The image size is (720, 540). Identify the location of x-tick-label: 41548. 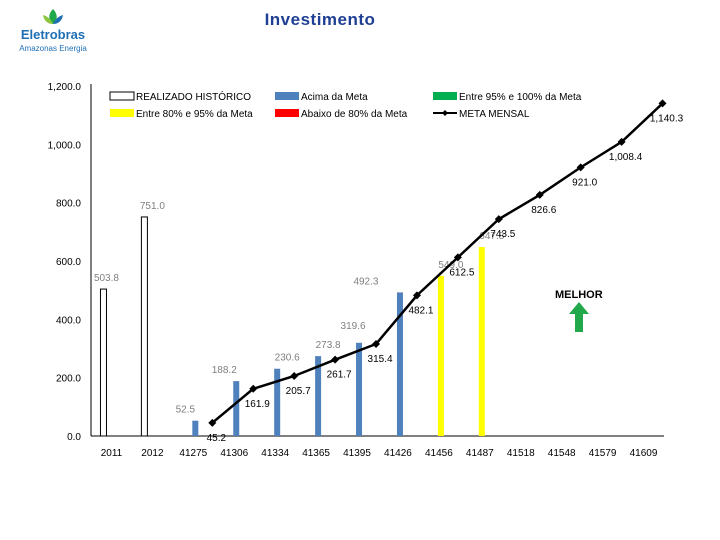
(562, 453).